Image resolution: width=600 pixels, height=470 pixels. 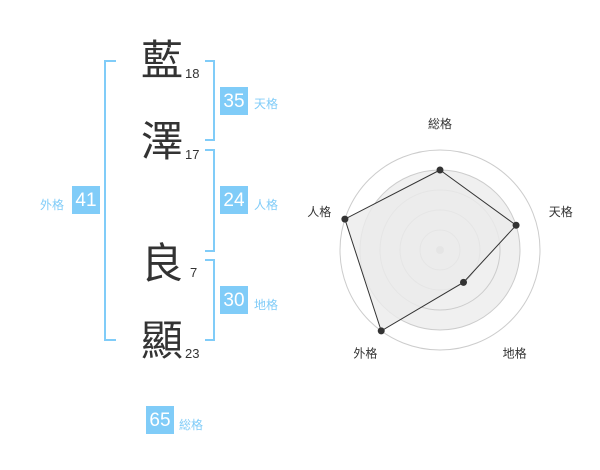 I want to click on gaikaku-value: 41, so click(x=86, y=200).